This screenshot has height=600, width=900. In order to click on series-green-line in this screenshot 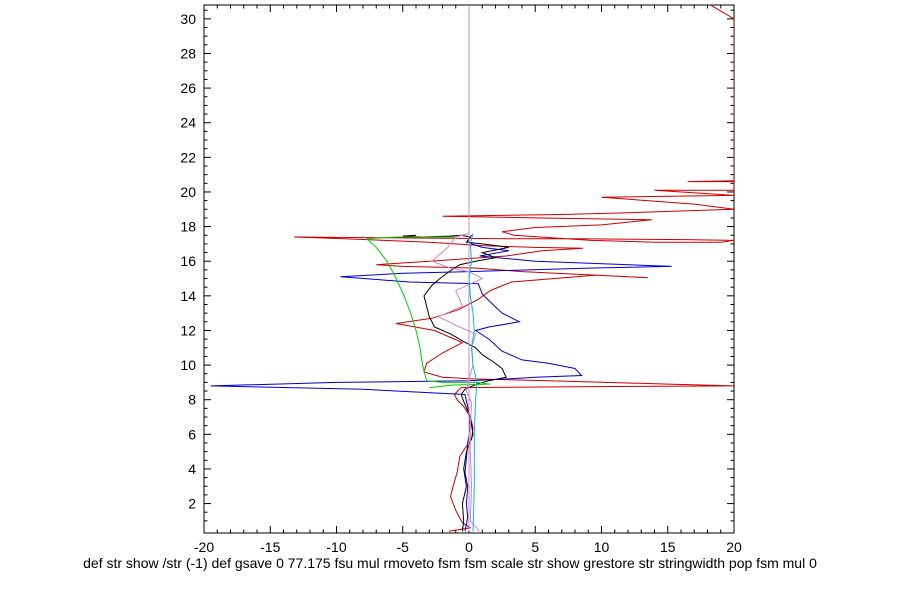, I will do `click(428, 312)`.